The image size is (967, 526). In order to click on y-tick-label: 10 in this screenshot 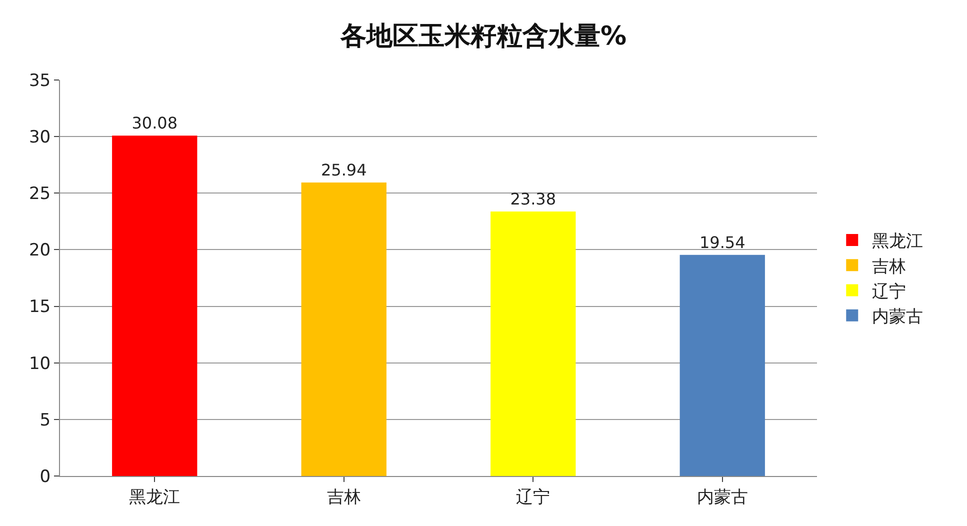, I will do `click(39, 364)`.